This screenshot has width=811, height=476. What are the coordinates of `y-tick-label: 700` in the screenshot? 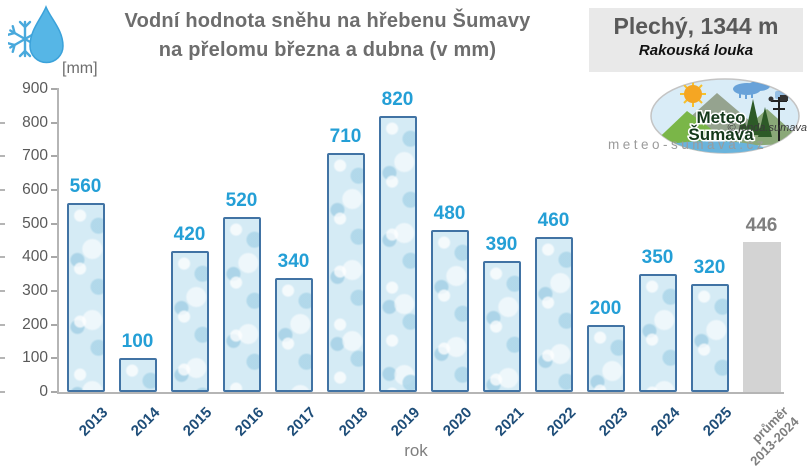 It's located at (35, 156).